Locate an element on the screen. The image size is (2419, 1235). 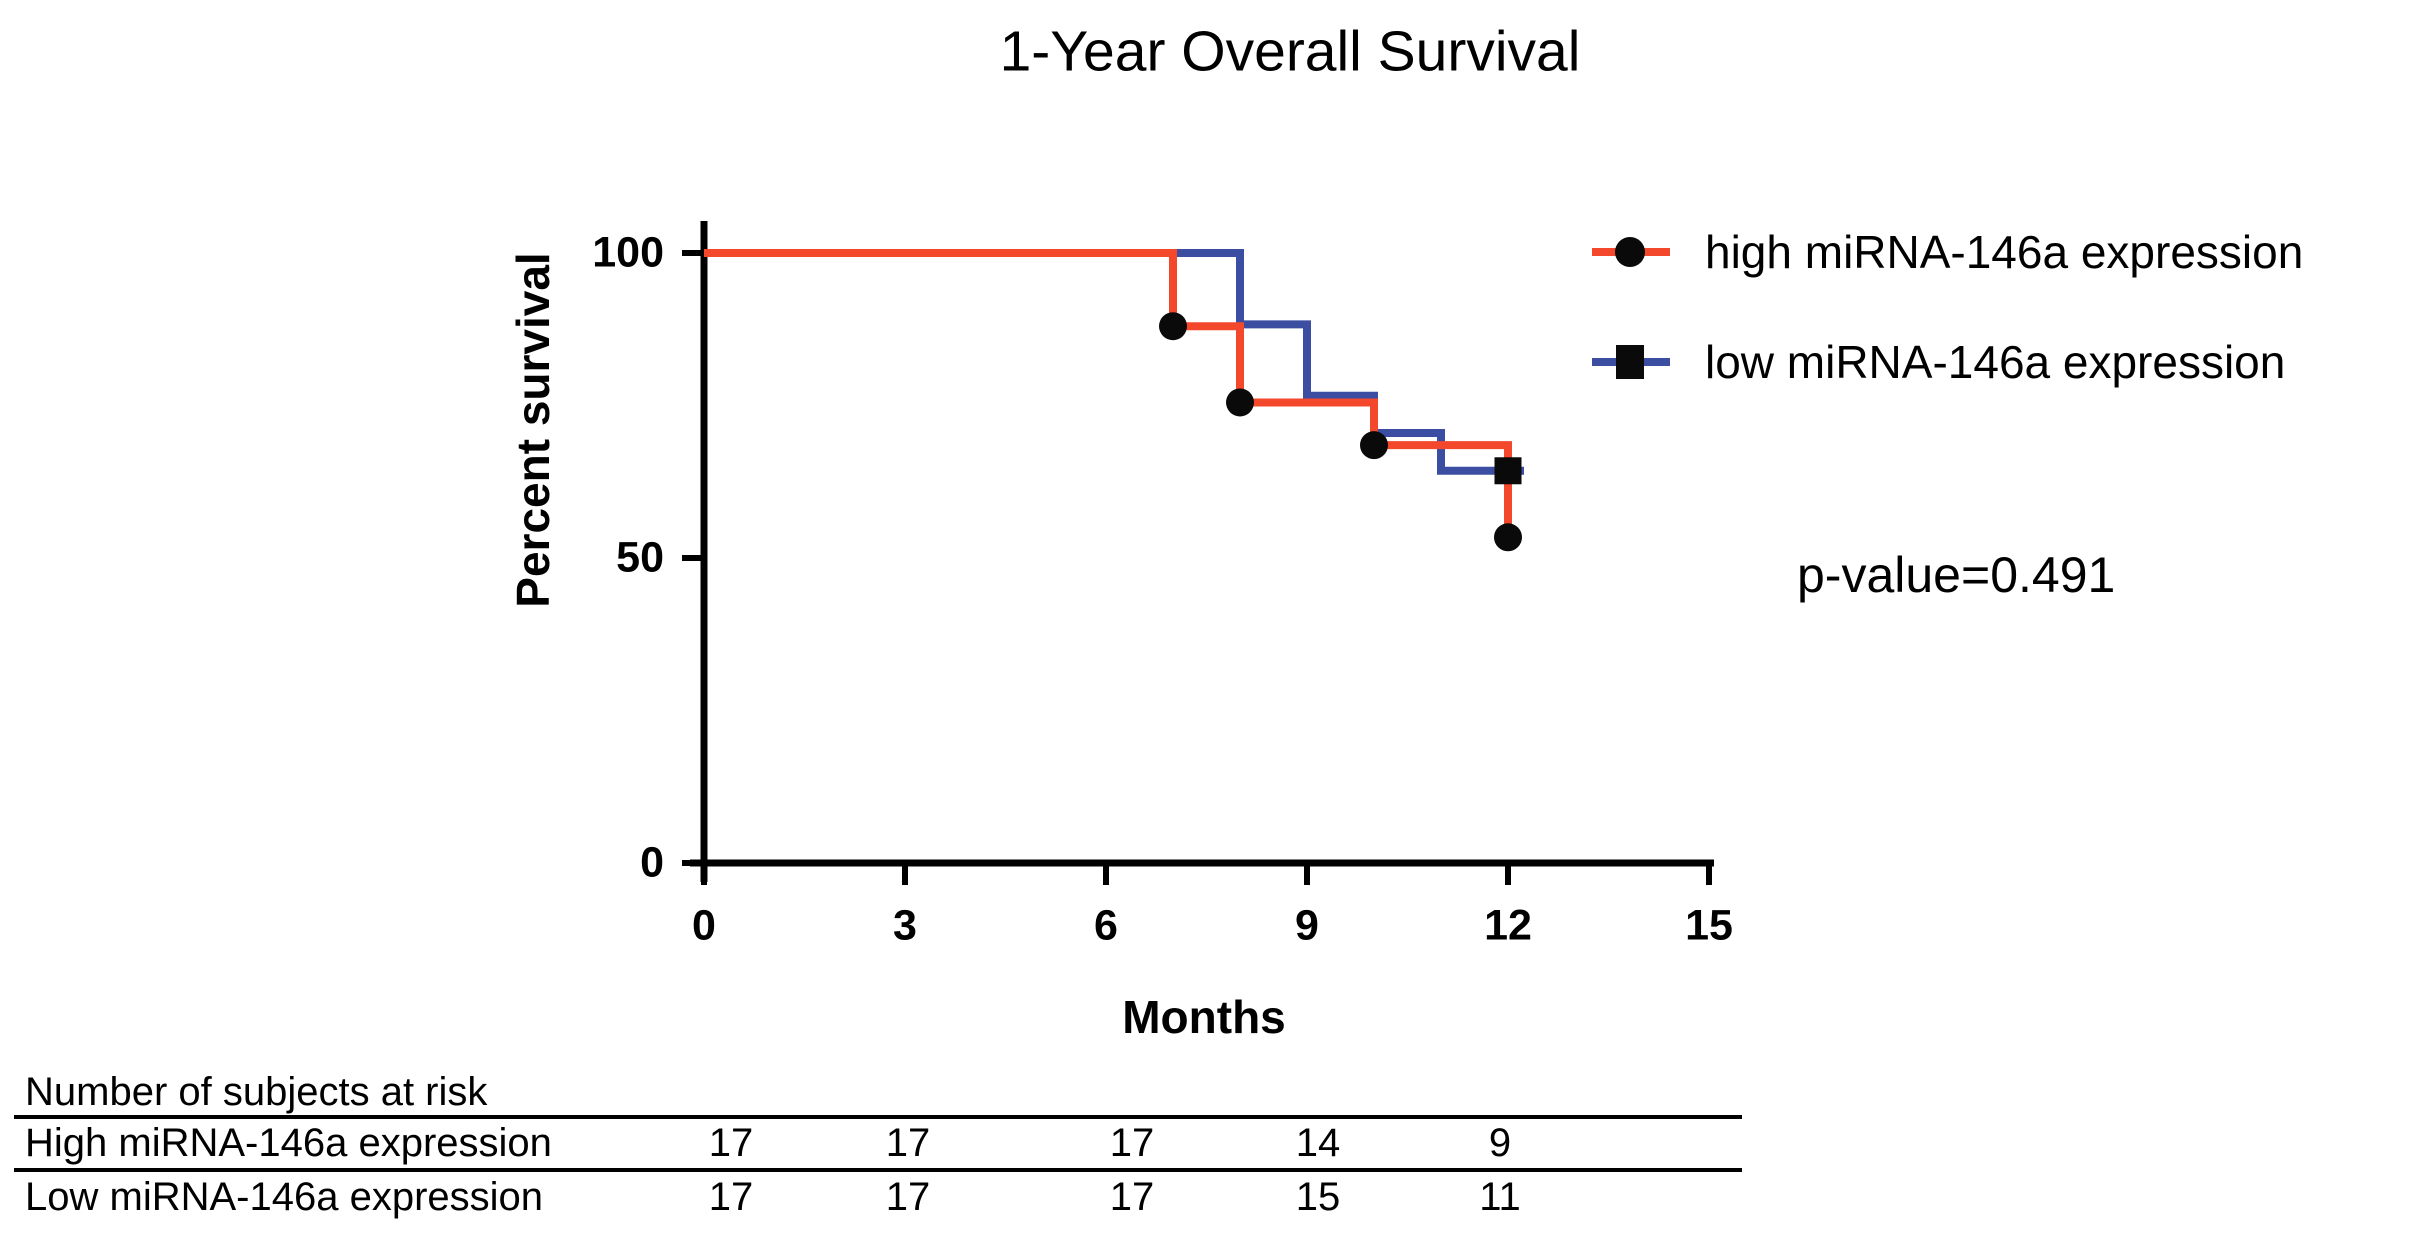
risk-table-header: Number of subjects at risk is located at coordinates (256, 1092).